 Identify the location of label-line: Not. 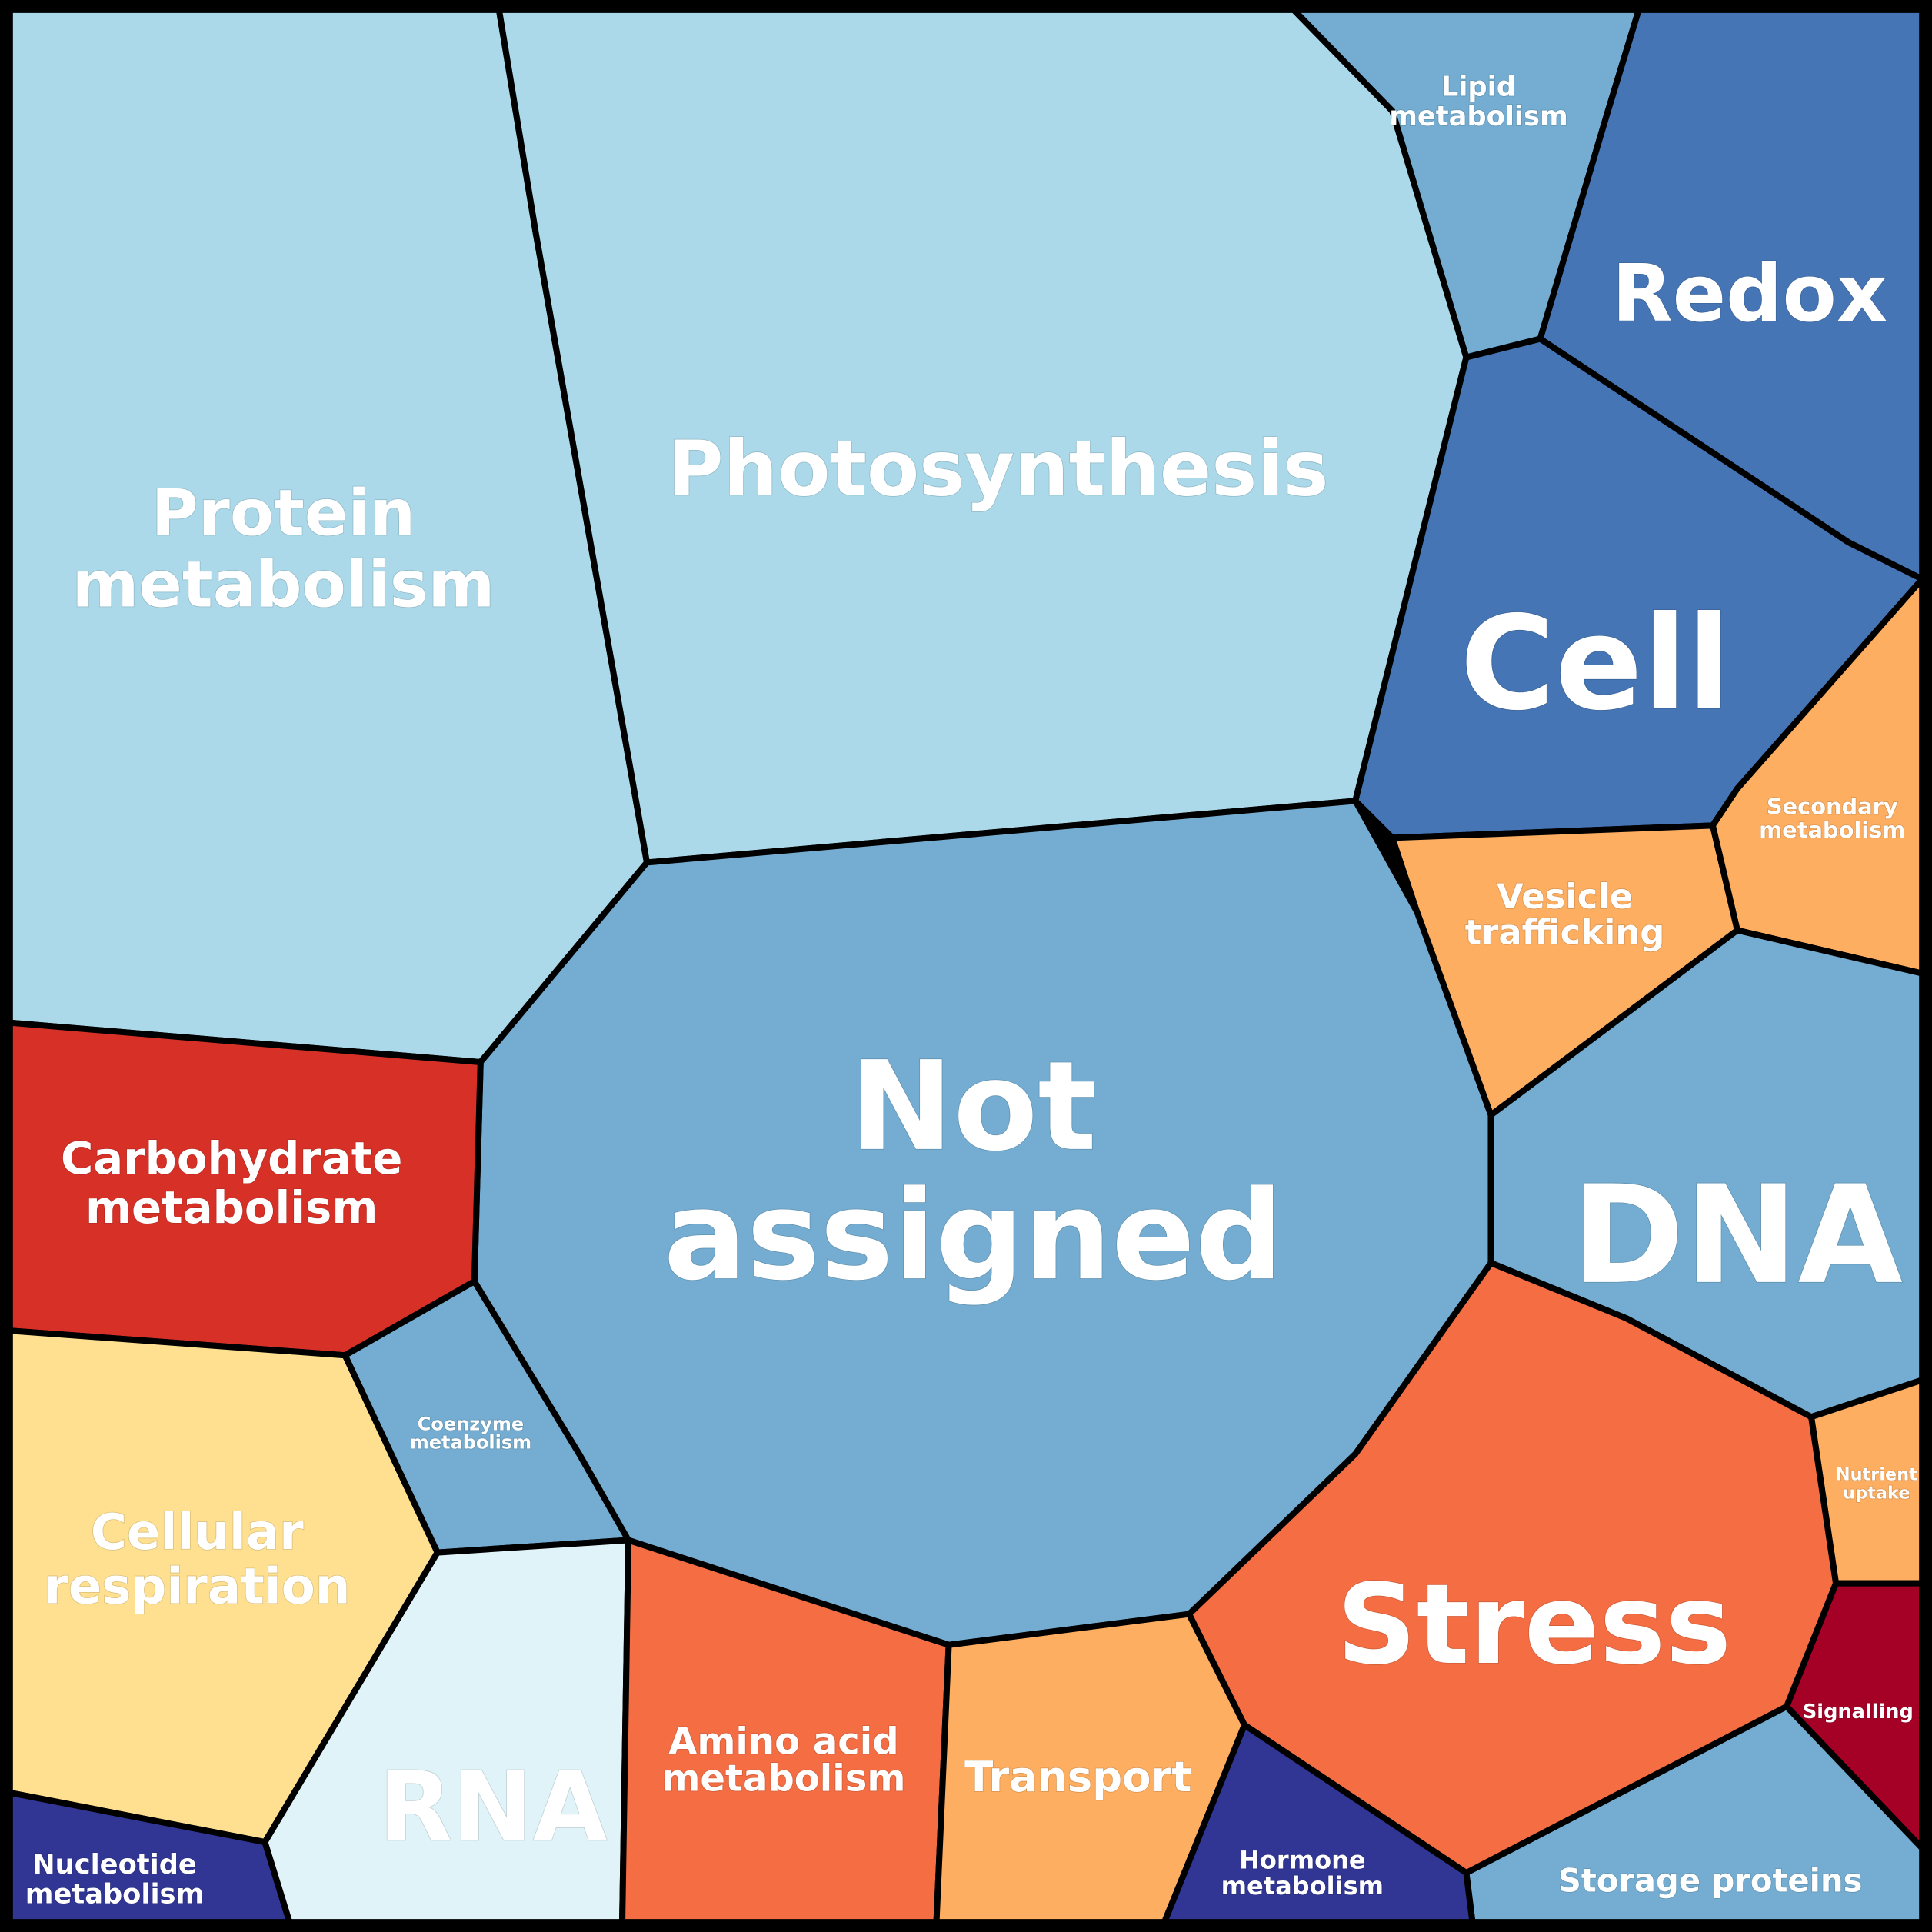
(973, 1106).